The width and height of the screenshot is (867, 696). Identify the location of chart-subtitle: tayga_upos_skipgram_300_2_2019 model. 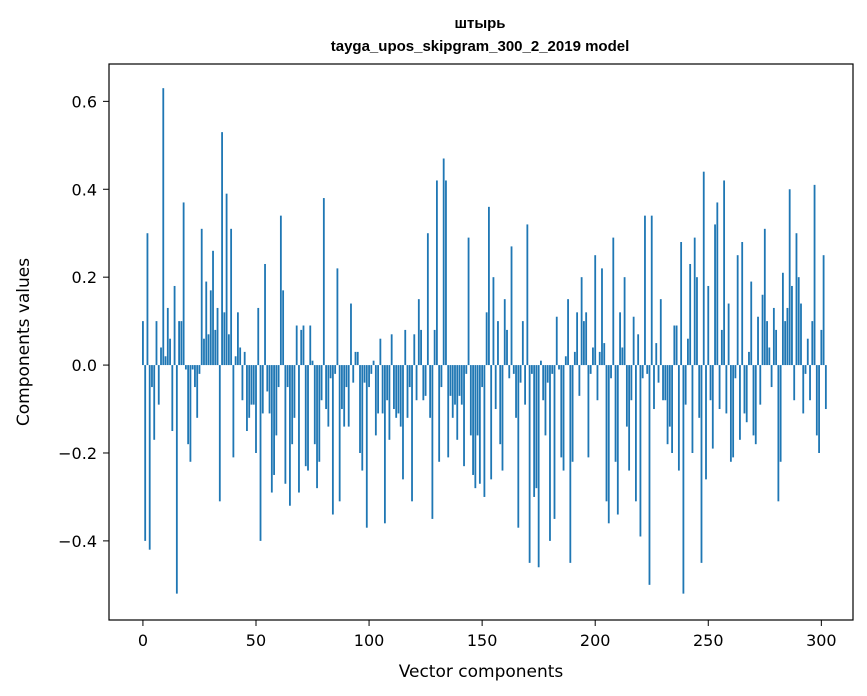
(480, 46).